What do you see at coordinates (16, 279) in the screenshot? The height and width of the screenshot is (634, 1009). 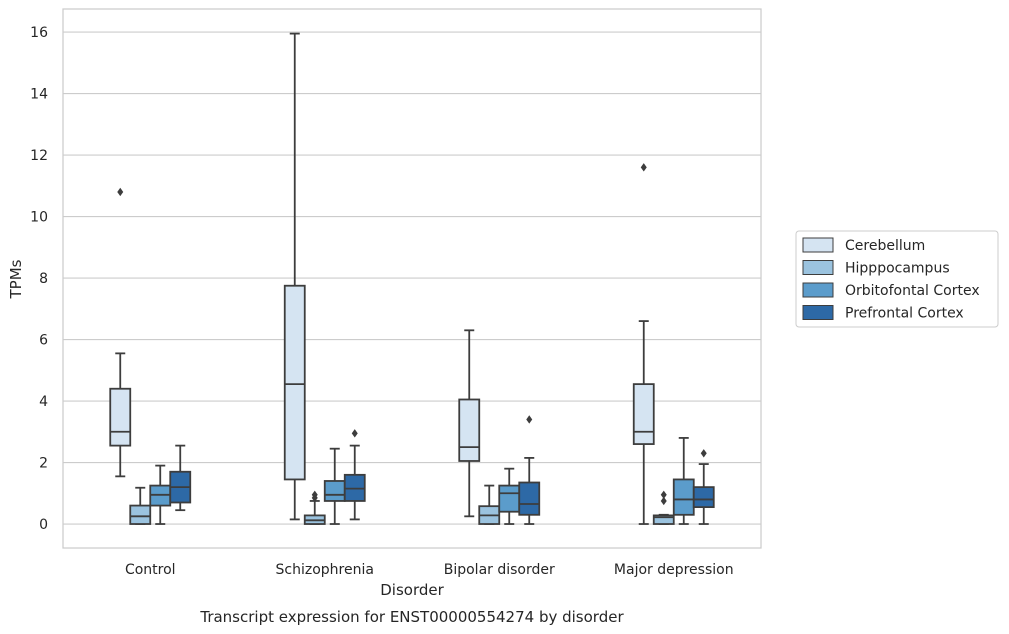 I see `y-axis-label: TPMs` at bounding box center [16, 279].